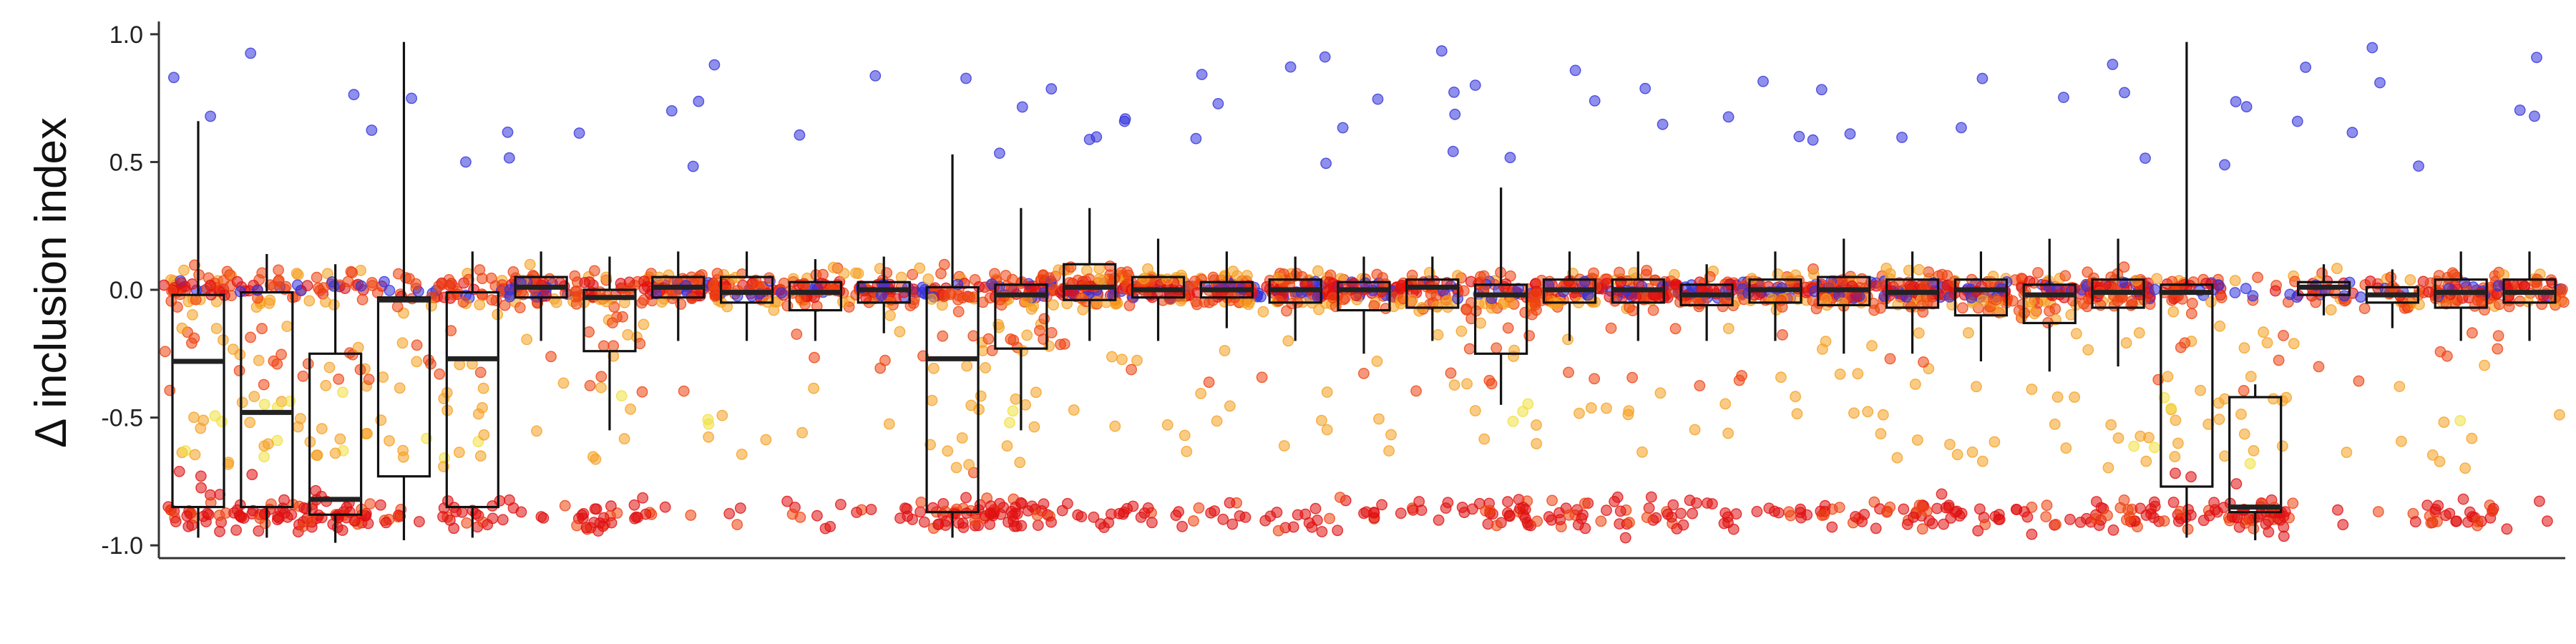 This screenshot has height=644, width=2576. I want to click on y-axis-title: Δ inclusion index, so click(51, 282).